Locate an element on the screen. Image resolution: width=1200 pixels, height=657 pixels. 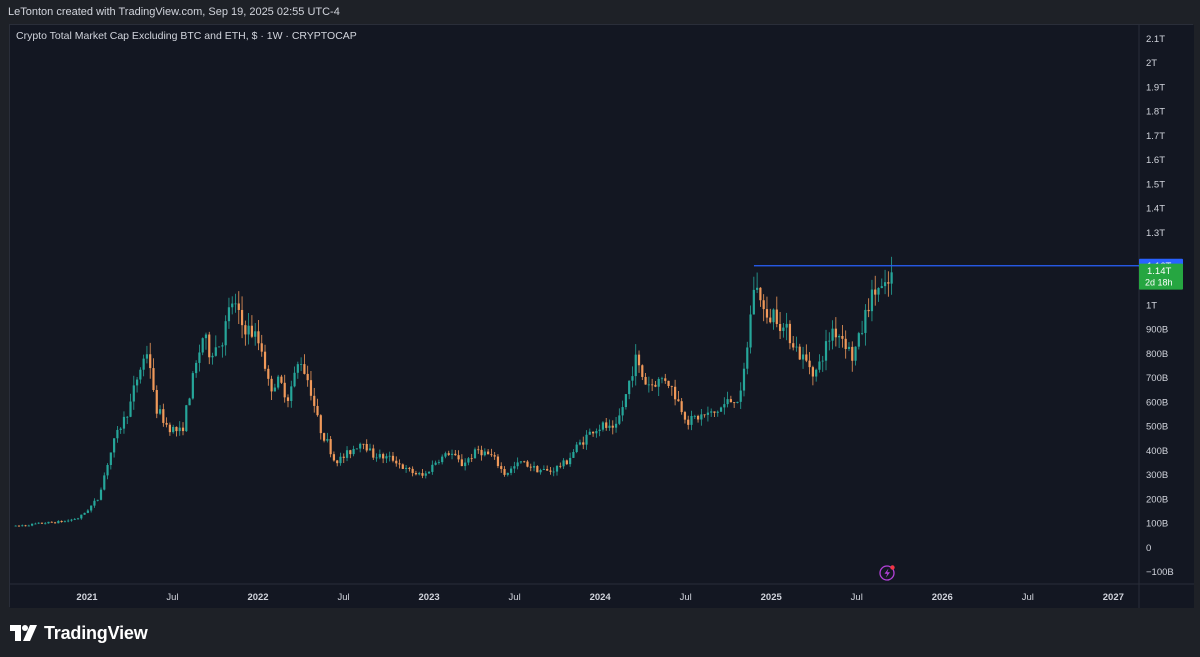
time-tick-label: 2026 is located at coordinates (942, 597).